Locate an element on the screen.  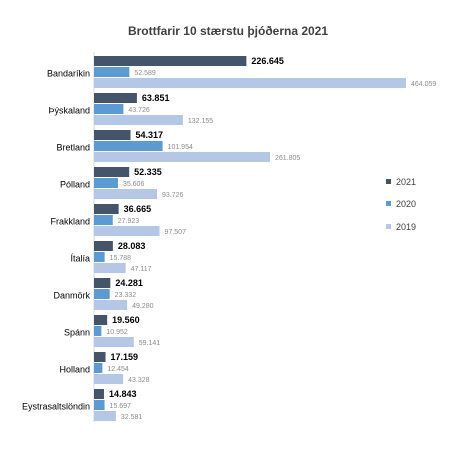
data-label-2021-eystrasaltslondin: 14.843 is located at coordinates (123, 394).